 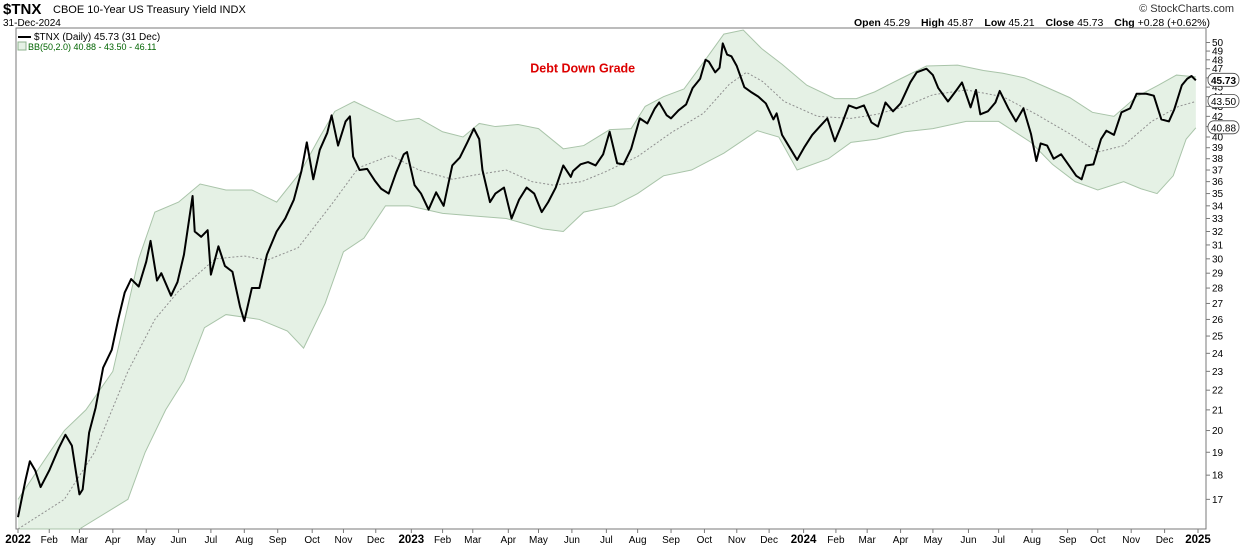 What do you see at coordinates (960, 23) in the screenshot?
I see `high-value: 45.87` at bounding box center [960, 23].